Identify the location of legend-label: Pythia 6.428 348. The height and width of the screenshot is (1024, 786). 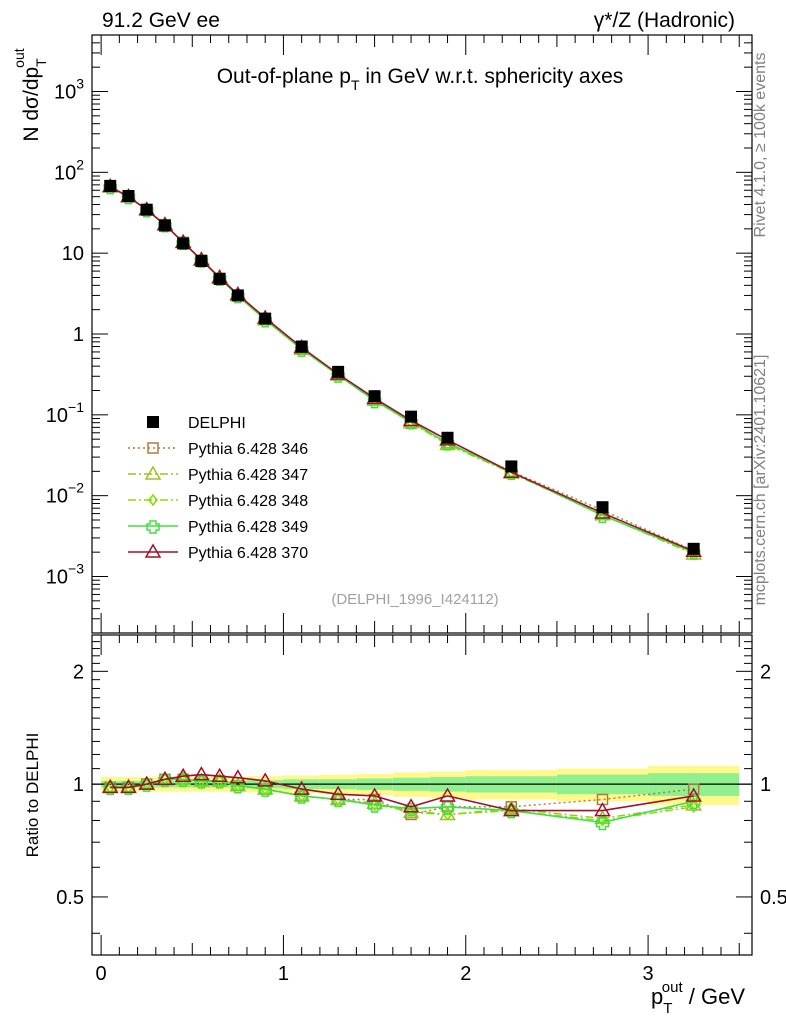
(248, 501).